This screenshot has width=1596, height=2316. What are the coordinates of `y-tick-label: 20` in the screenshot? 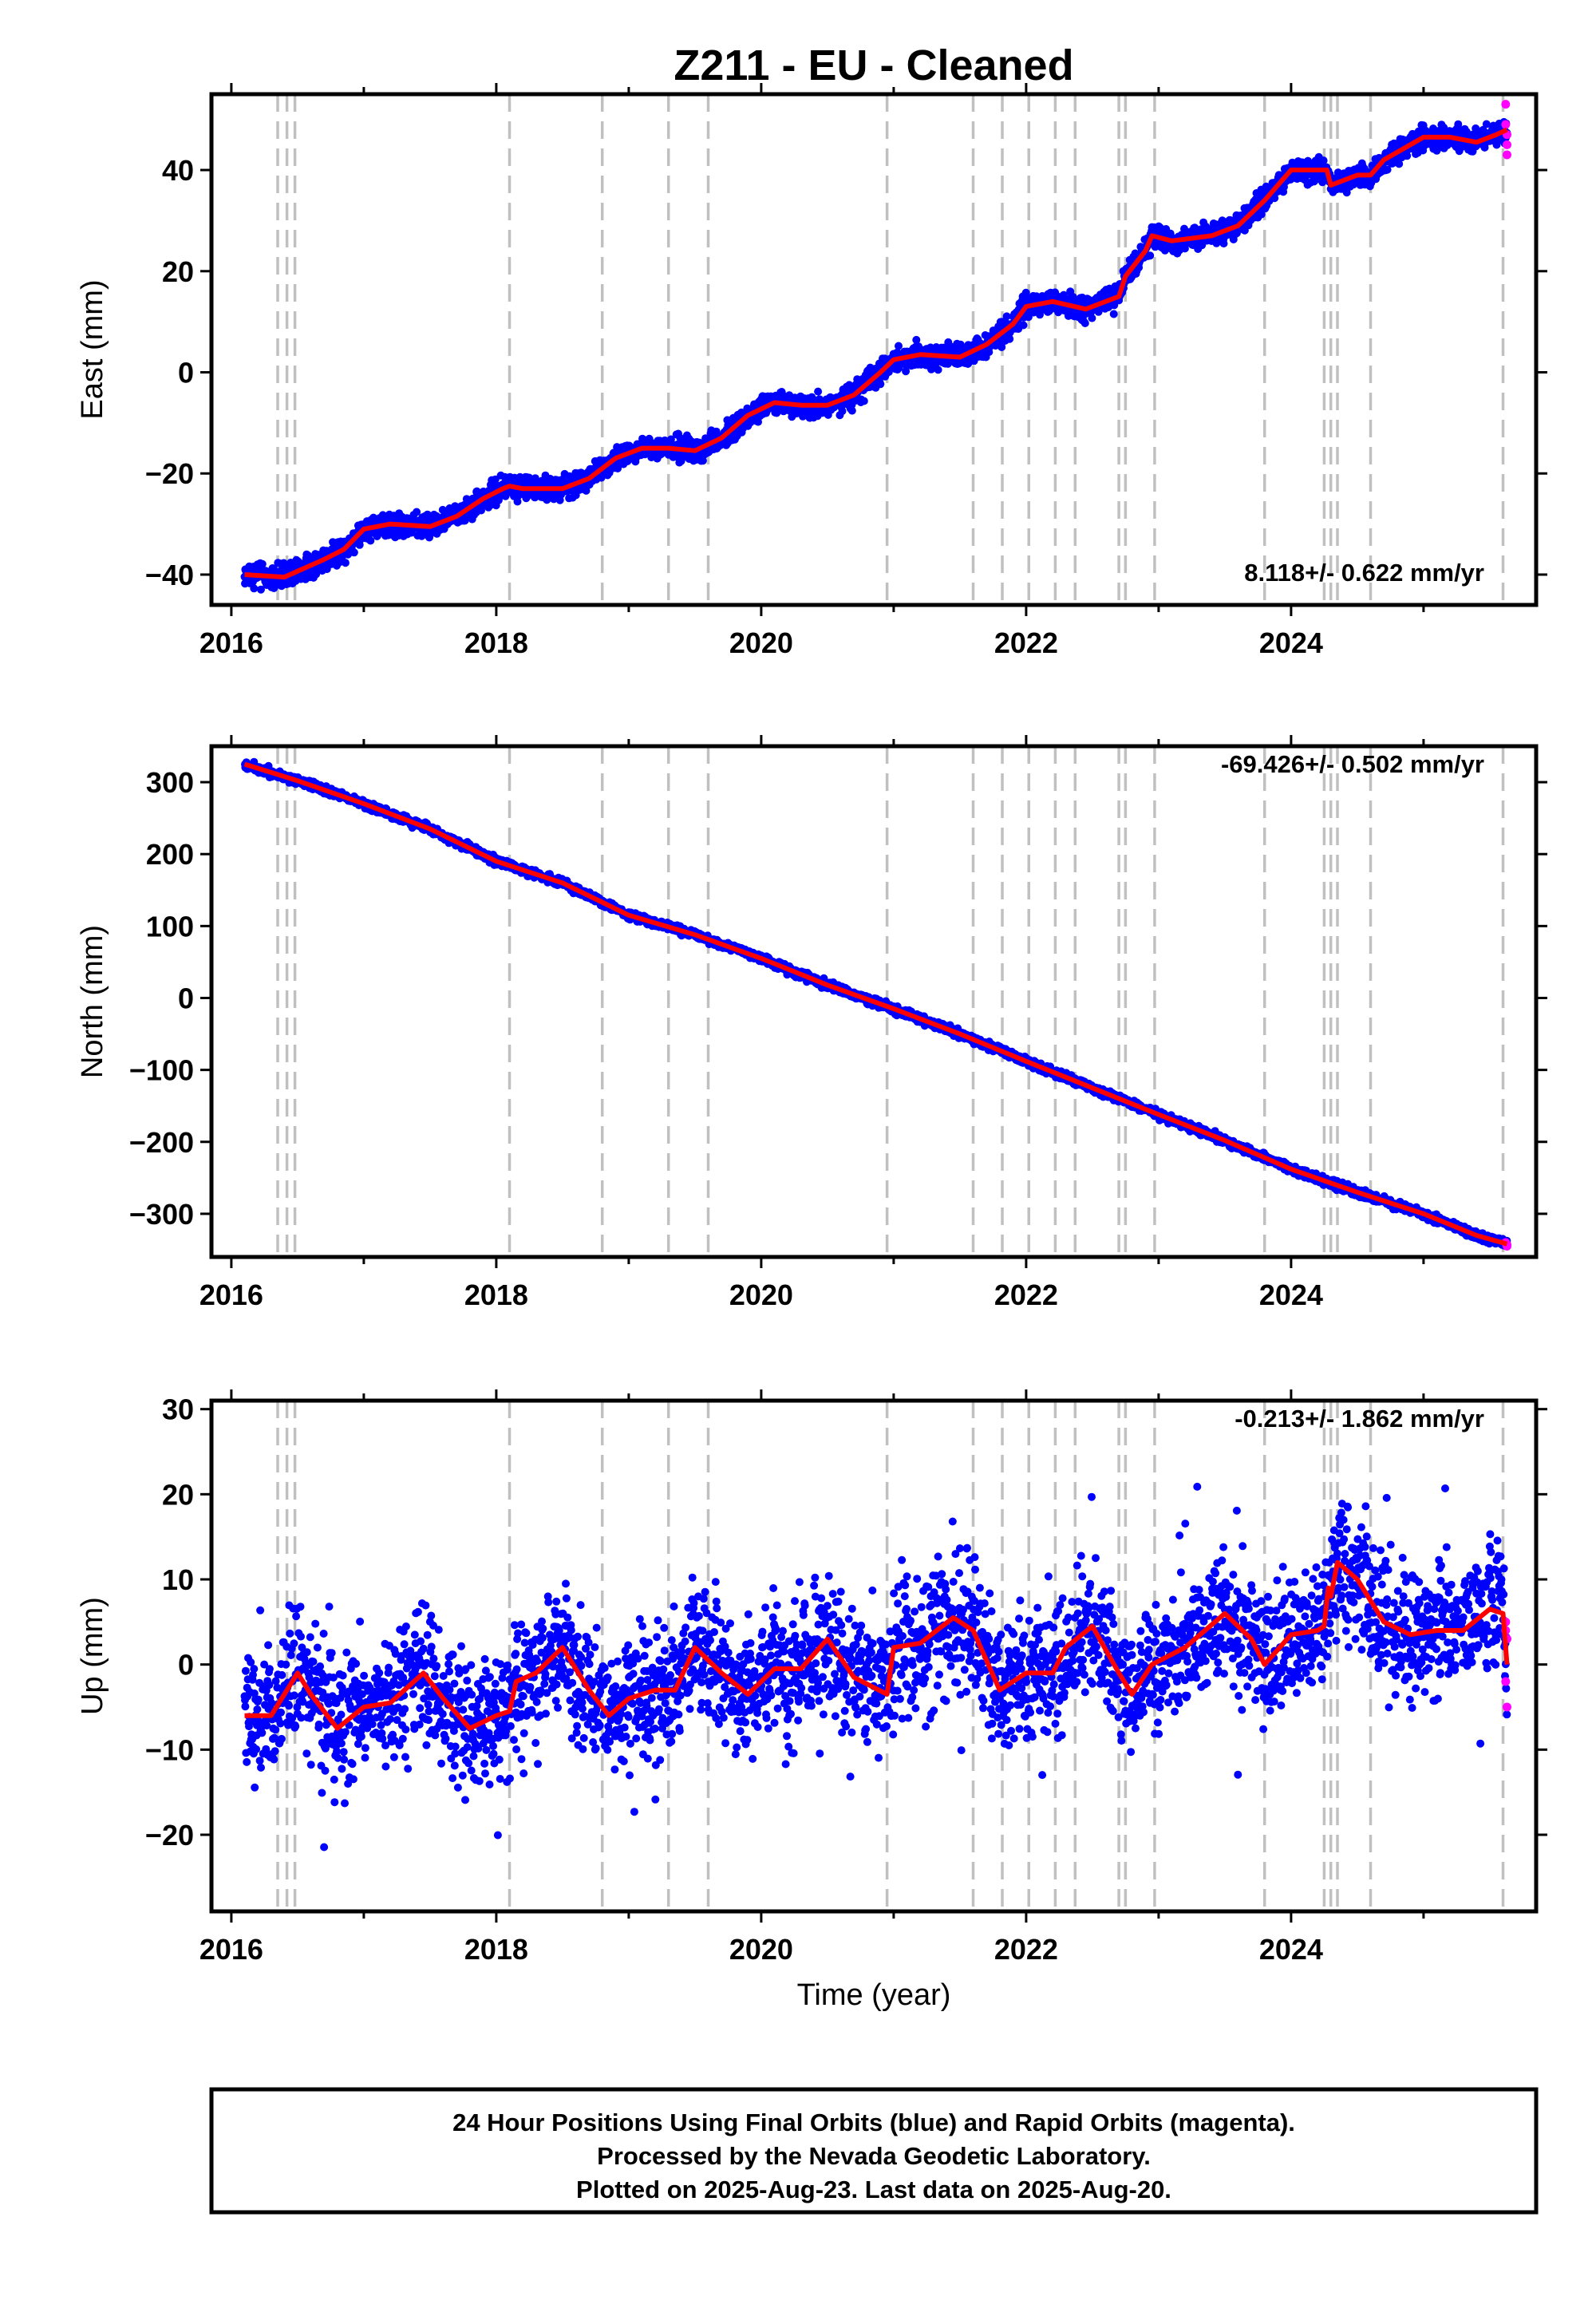 It's located at (178, 271).